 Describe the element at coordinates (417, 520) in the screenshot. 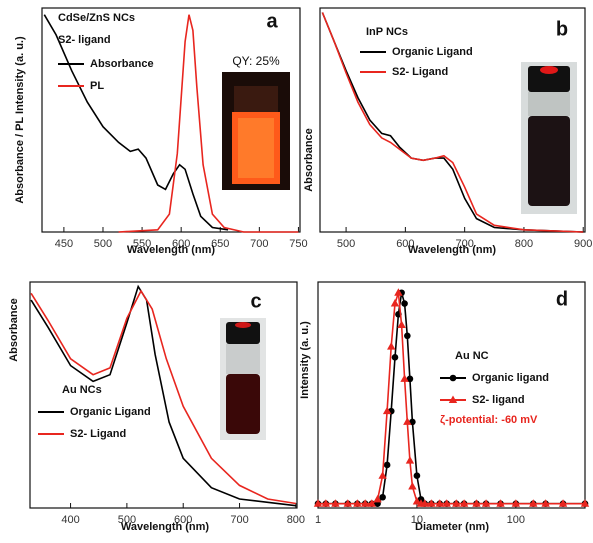

I see `x-tick-label: 10` at that location.